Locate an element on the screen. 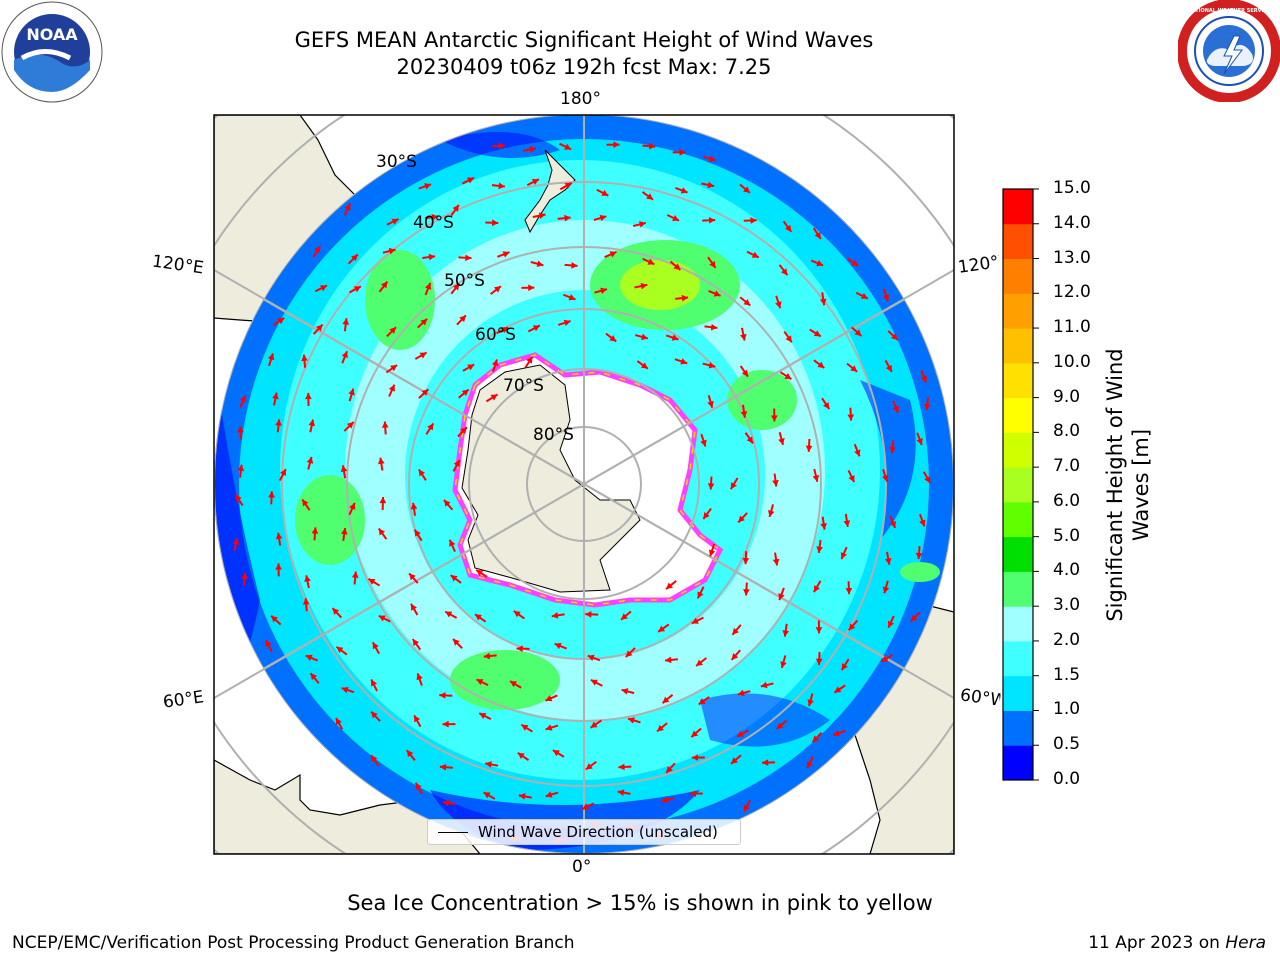  lat-label-50s: 50°S is located at coordinates (464, 281).